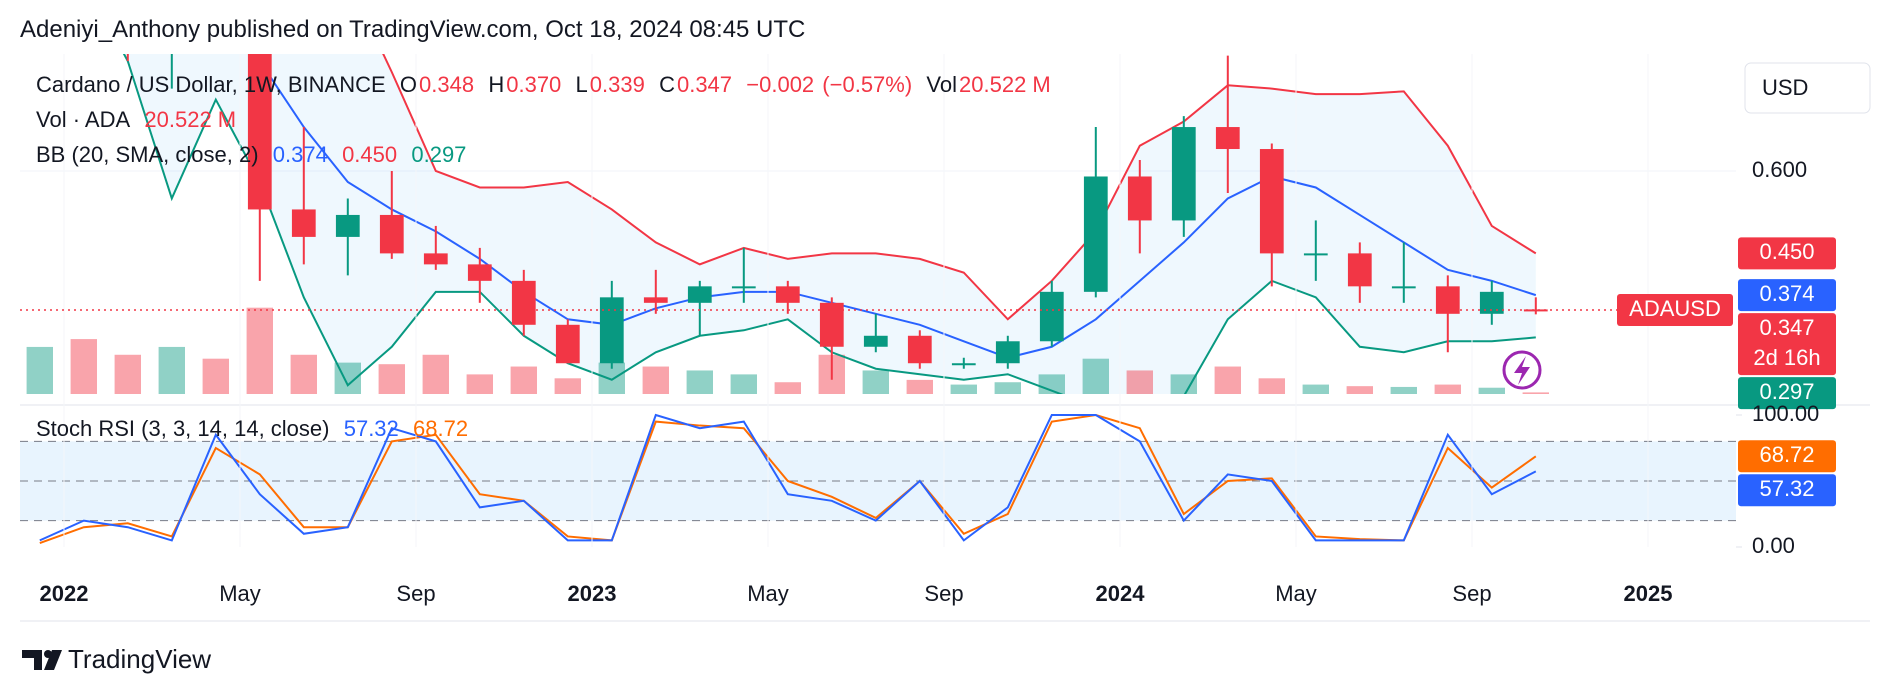 The image size is (1888, 690). I want to click on legend-change-pct: (−0.57%), so click(867, 84).